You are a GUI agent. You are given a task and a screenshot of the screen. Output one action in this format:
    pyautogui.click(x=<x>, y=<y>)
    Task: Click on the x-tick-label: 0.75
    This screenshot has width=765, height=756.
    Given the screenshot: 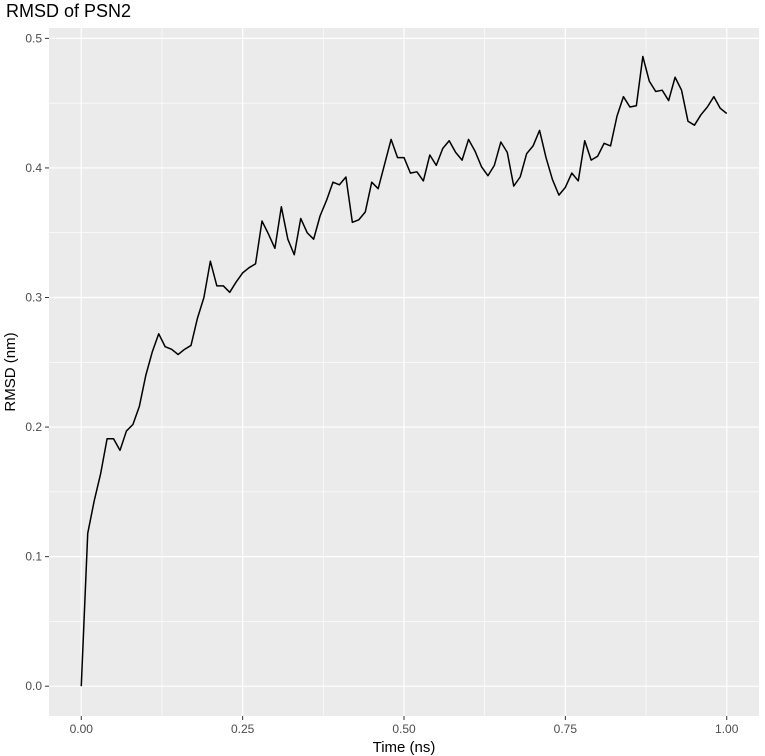 What is the action you would take?
    pyautogui.click(x=566, y=729)
    